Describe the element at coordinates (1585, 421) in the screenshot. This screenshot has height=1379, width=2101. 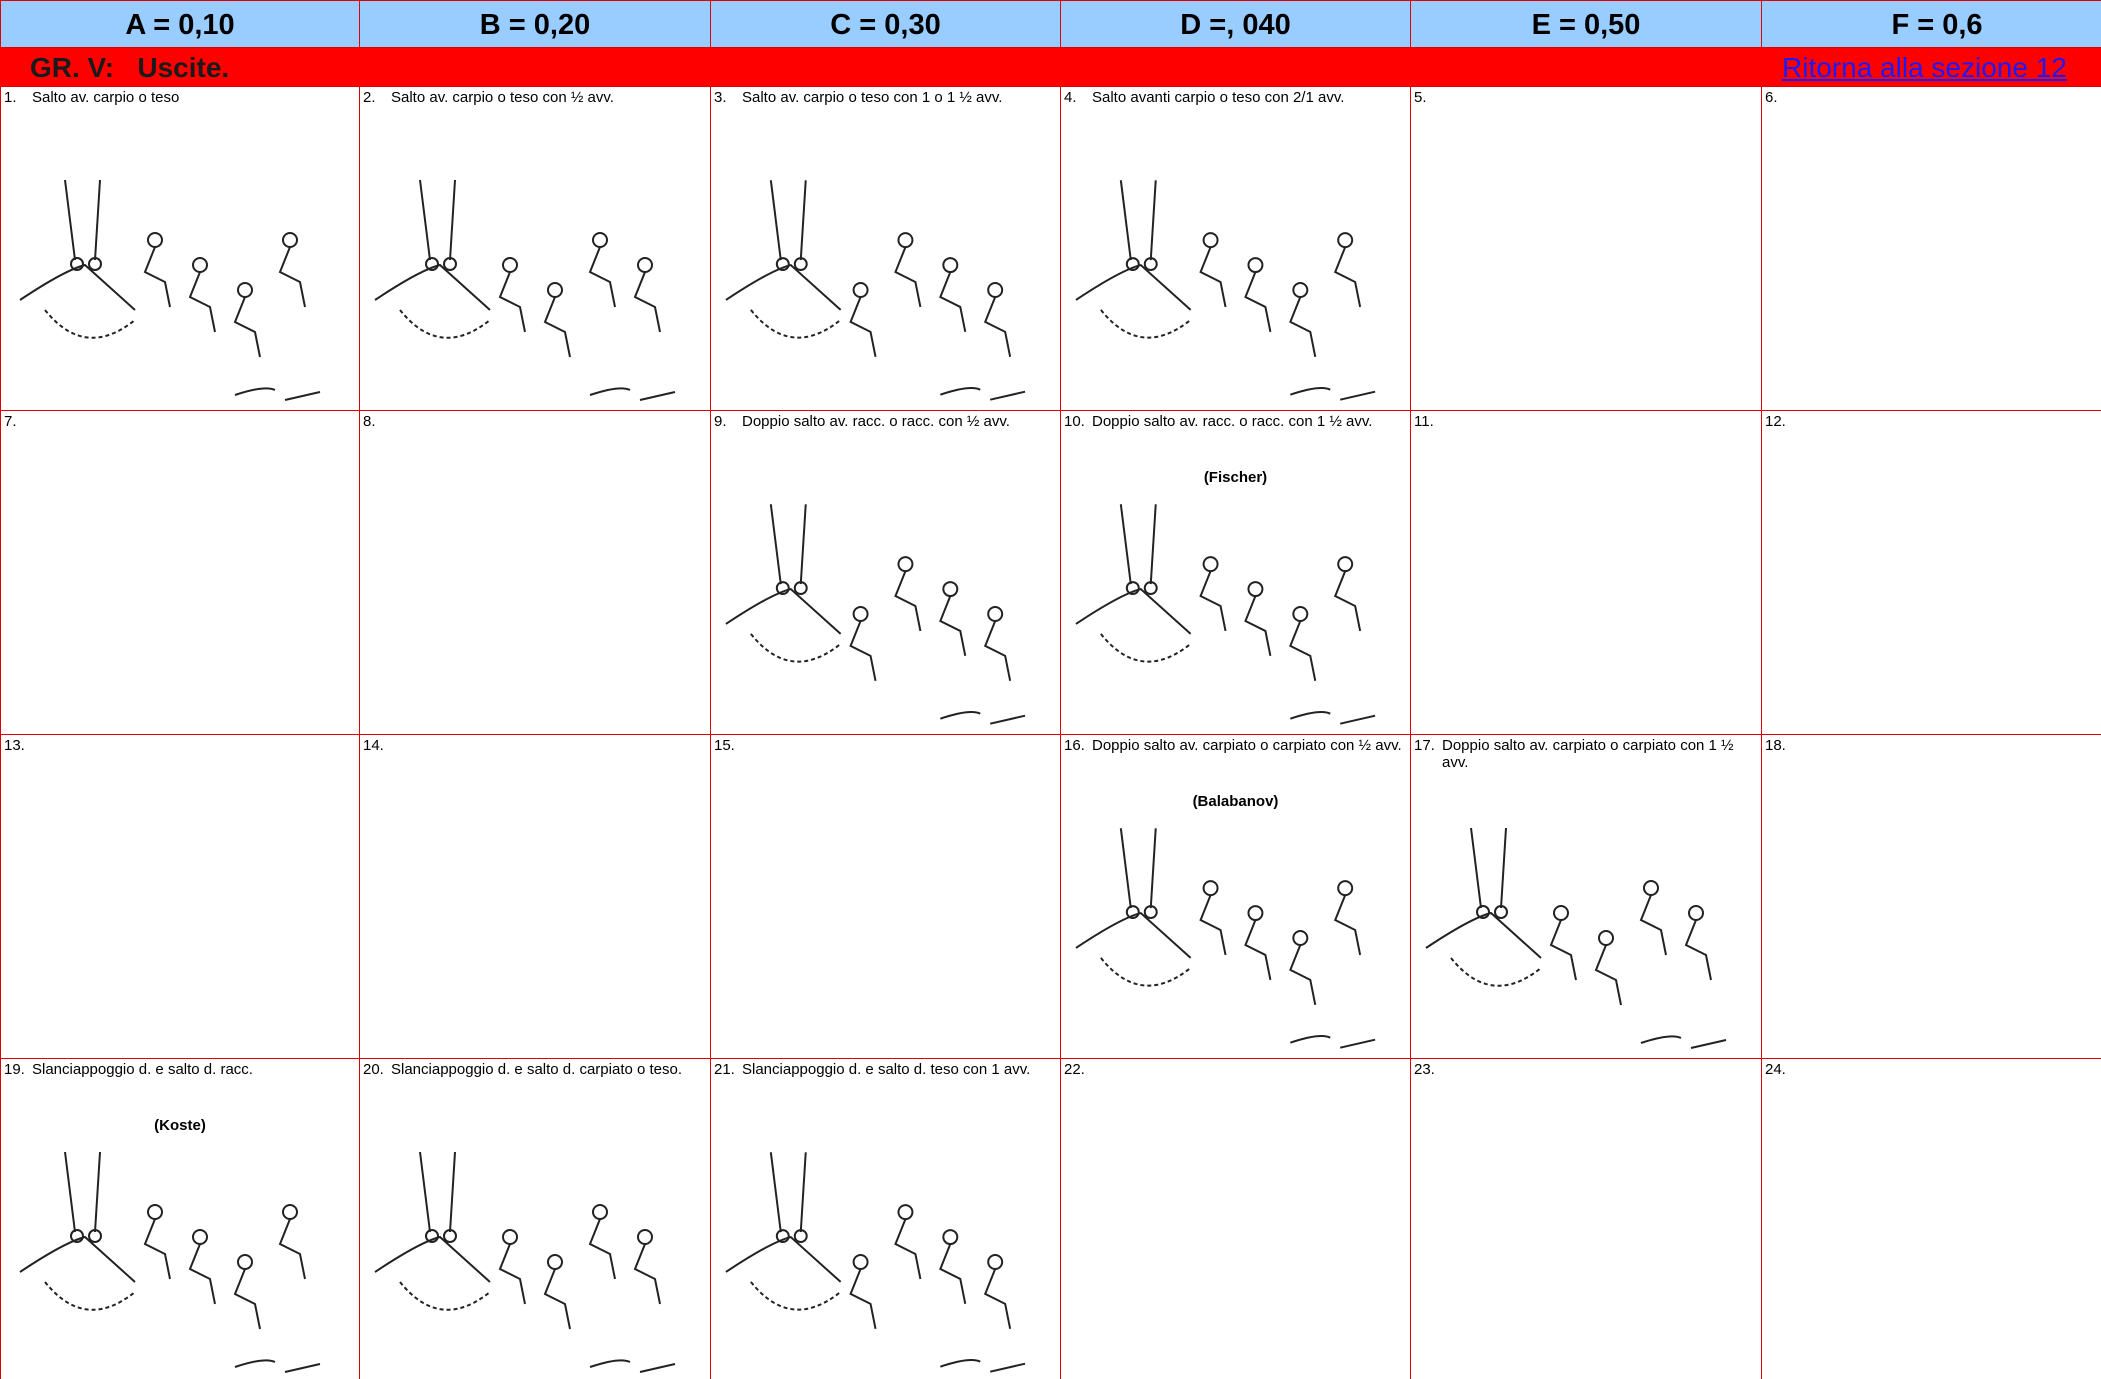
I see `cell-text: 11.` at that location.